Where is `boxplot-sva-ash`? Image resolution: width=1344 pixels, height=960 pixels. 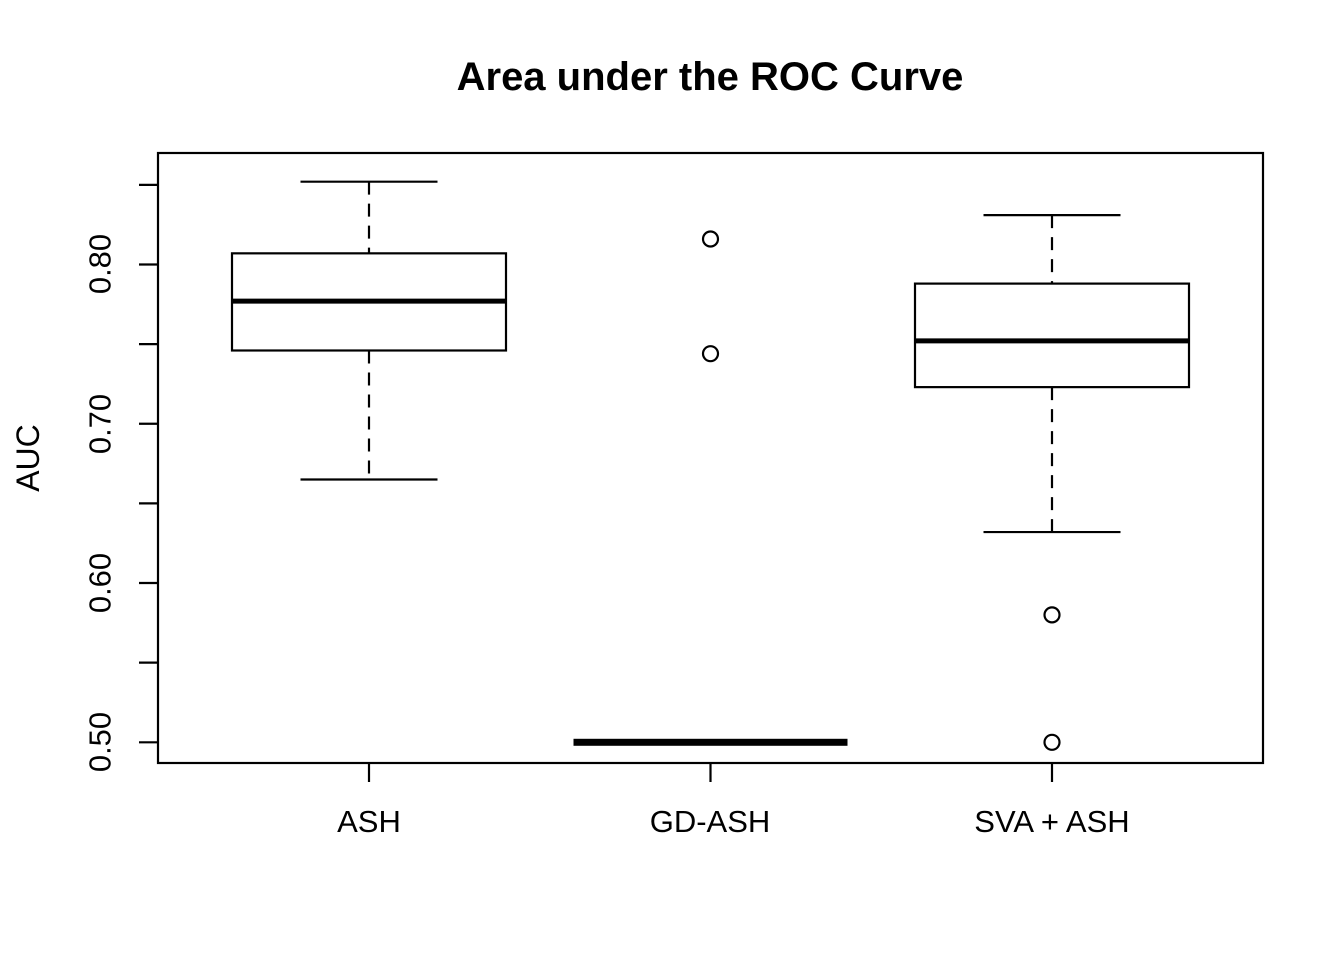 boxplot-sva-ash is located at coordinates (1052, 482).